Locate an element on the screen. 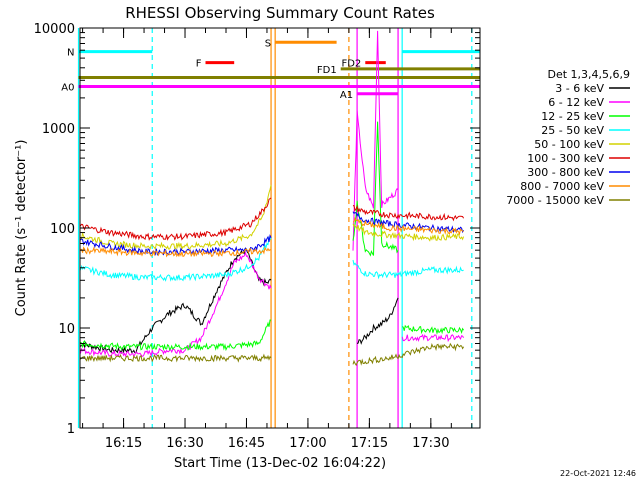  flag-label-7: A0 is located at coordinates (67, 88).